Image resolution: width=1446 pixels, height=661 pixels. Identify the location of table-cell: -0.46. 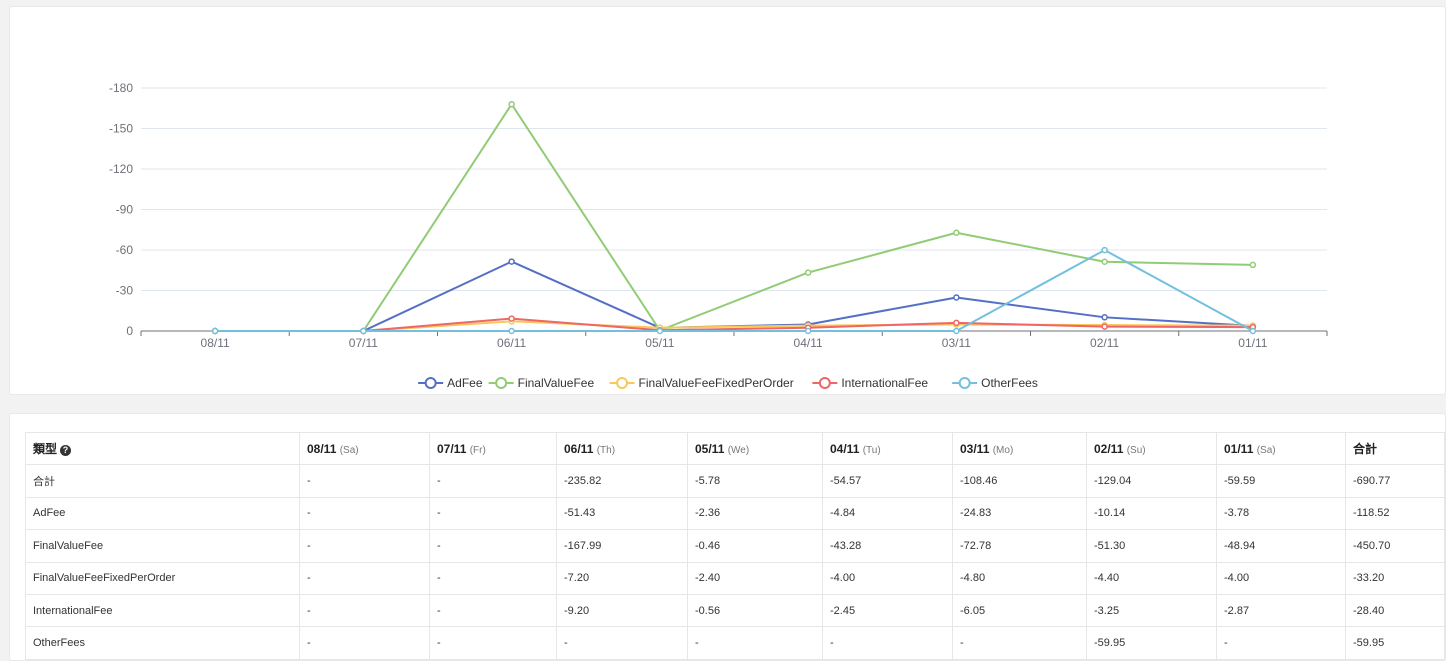
(755, 546).